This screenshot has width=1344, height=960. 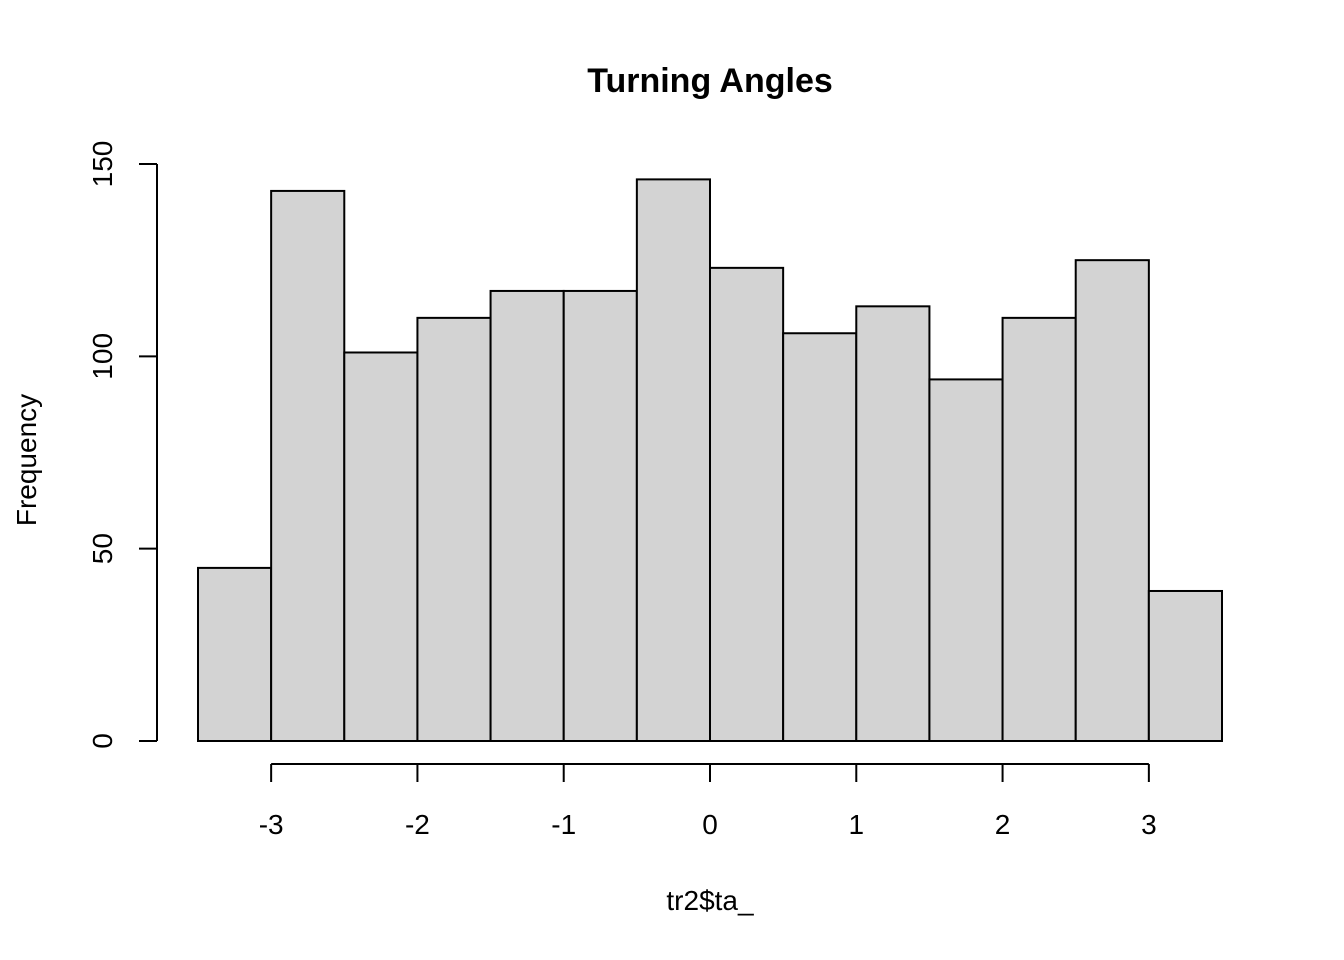 I want to click on y-tick-label: 150, so click(x=102, y=164).